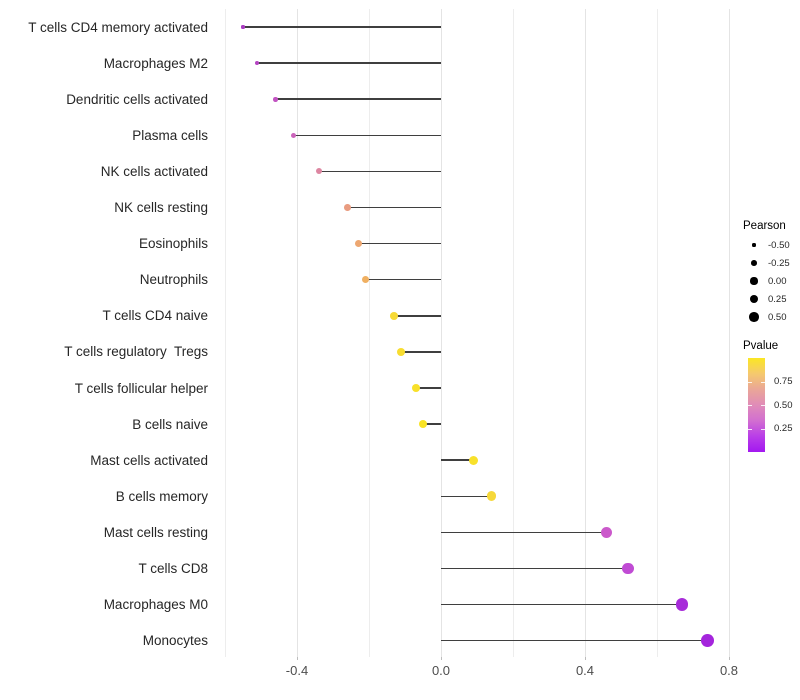 Image resolution: width=800 pixels, height=700 pixels. I want to click on category-label: T cells CD4 memory activated, so click(118, 27).